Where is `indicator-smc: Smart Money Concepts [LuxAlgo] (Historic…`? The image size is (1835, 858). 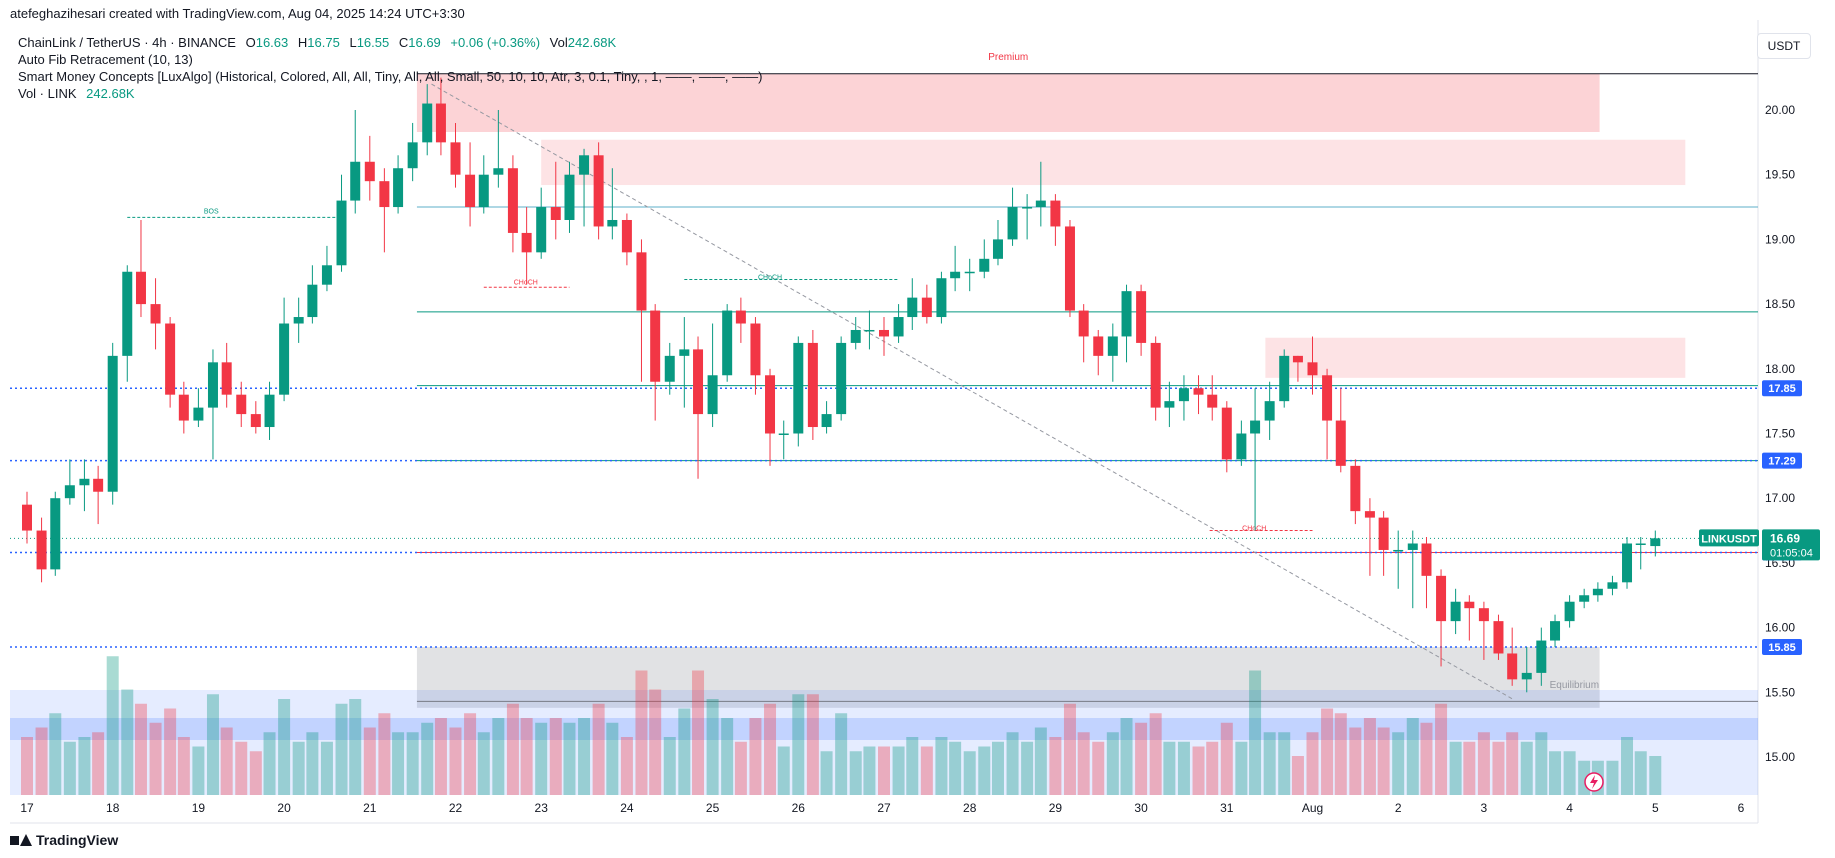 indicator-smc: Smart Money Concepts [LuxAlgo] (Historic… is located at coordinates (390, 76).